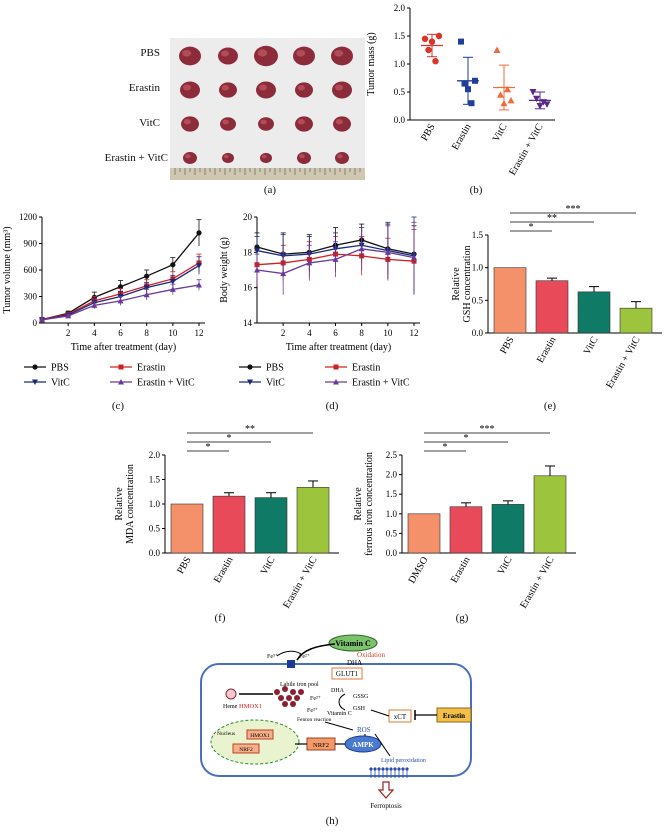 This screenshot has width=664, height=835. Describe the element at coordinates (478, 300) in the screenshot. I see `e-y-tick-label: 0.5` at that location.